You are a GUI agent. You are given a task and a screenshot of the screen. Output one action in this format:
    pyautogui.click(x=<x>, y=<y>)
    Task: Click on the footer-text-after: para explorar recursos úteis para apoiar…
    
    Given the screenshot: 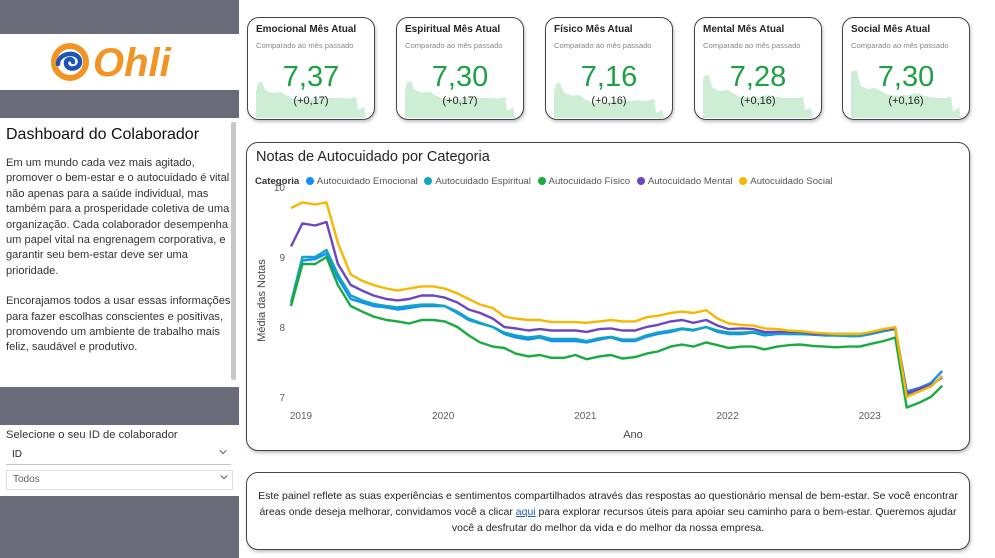 What is the action you would take?
    pyautogui.click(x=704, y=520)
    